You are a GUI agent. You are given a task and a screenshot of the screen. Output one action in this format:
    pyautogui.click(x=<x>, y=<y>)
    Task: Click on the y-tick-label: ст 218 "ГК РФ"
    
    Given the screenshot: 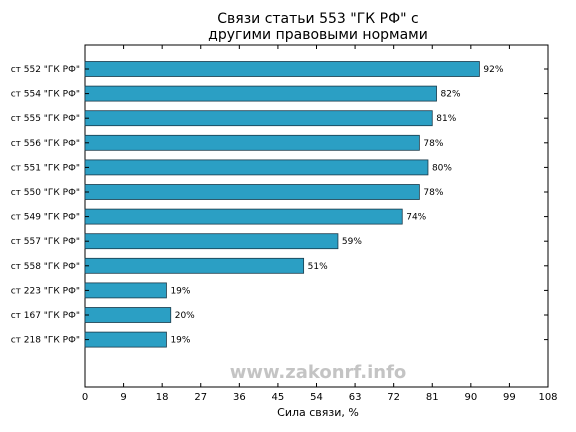 What is the action you would take?
    pyautogui.click(x=45, y=341)
    